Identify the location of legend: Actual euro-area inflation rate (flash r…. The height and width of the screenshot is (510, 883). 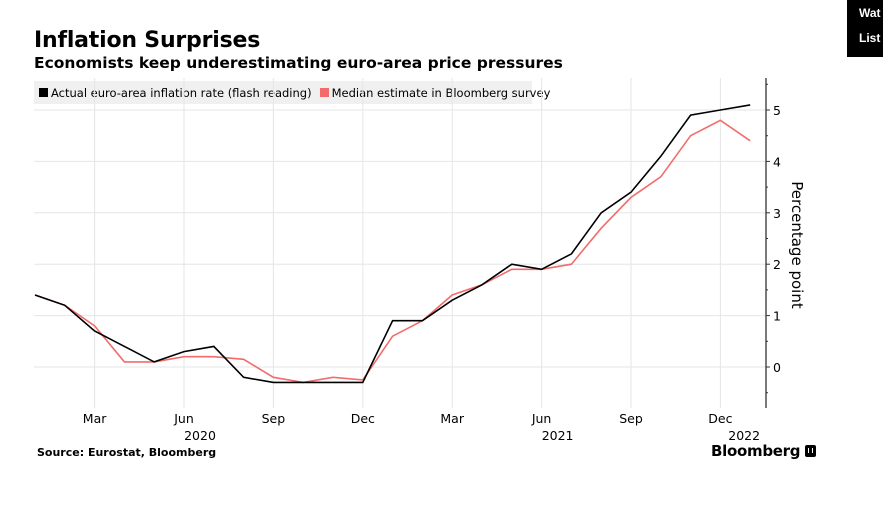
(292, 92).